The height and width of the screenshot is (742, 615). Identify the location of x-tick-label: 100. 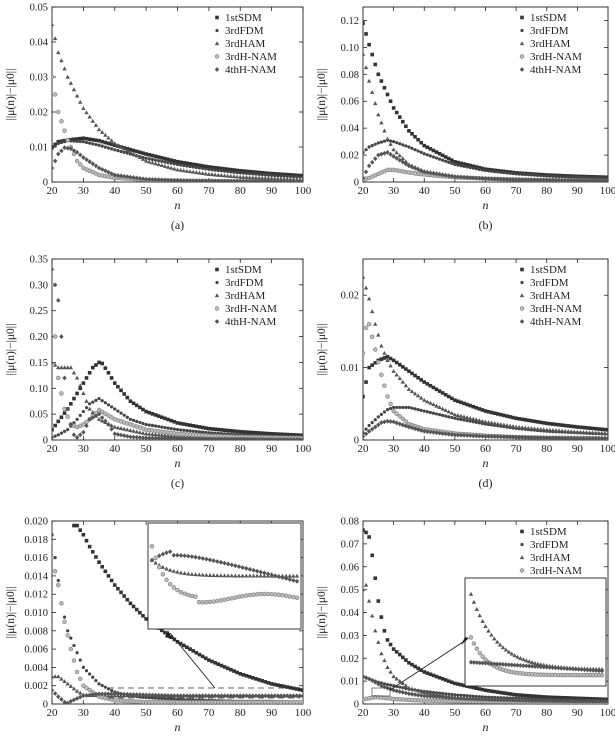
(303, 191).